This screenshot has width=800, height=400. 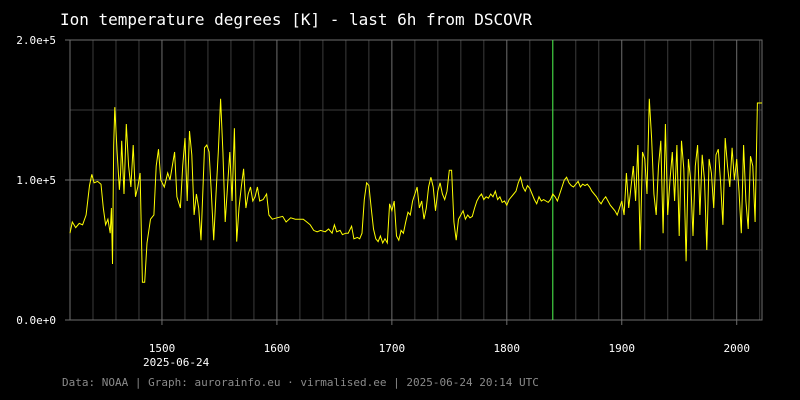 What do you see at coordinates (176, 362) in the screenshot?
I see `x-date-label: 2025-06-24` at bounding box center [176, 362].